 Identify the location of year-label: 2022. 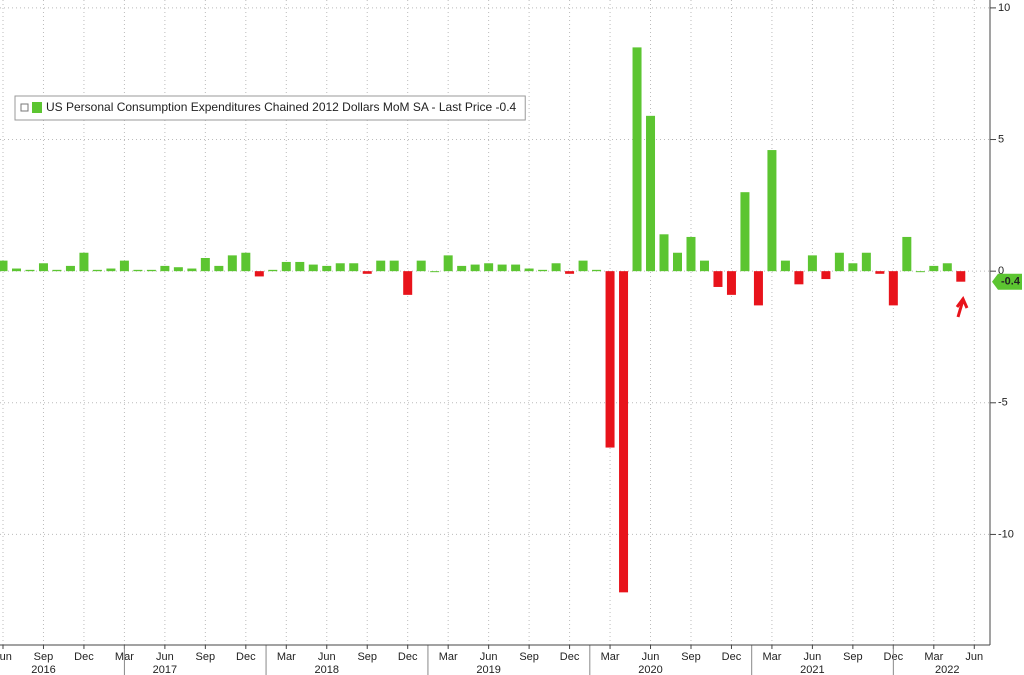
(947, 669).